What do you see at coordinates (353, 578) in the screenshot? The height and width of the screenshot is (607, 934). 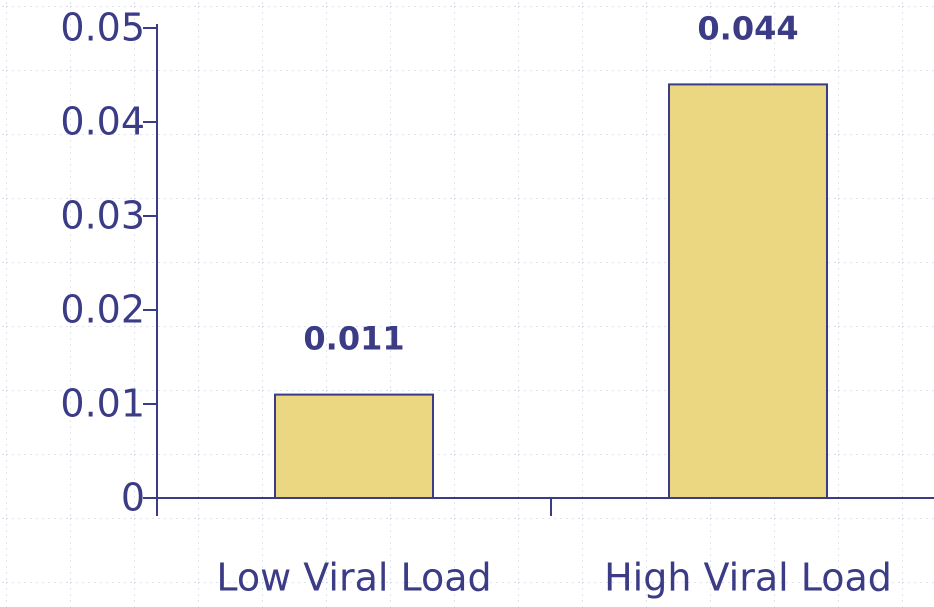 I see `x-tick-label: Low Viral Load` at bounding box center [353, 578].